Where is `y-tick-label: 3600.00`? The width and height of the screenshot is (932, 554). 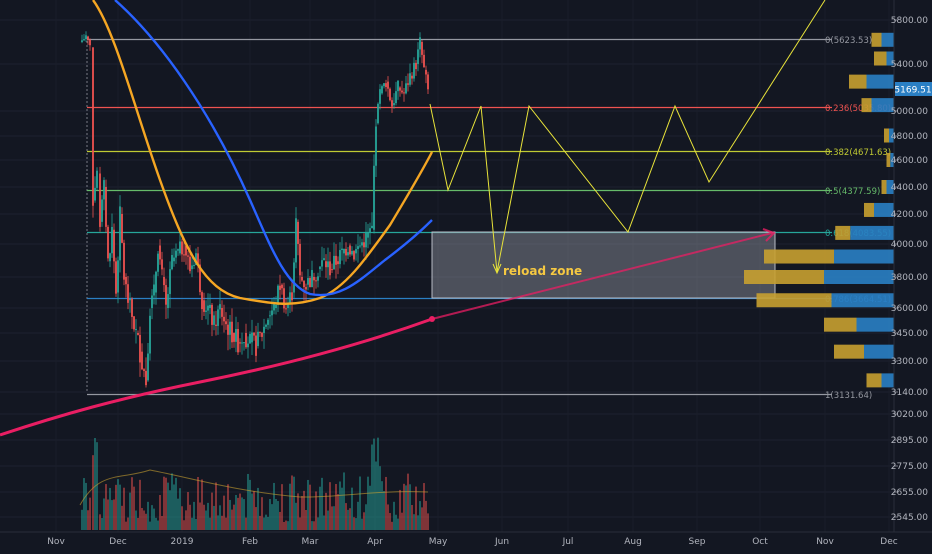 y-tick-label: 3600.00 is located at coordinates (909, 309).